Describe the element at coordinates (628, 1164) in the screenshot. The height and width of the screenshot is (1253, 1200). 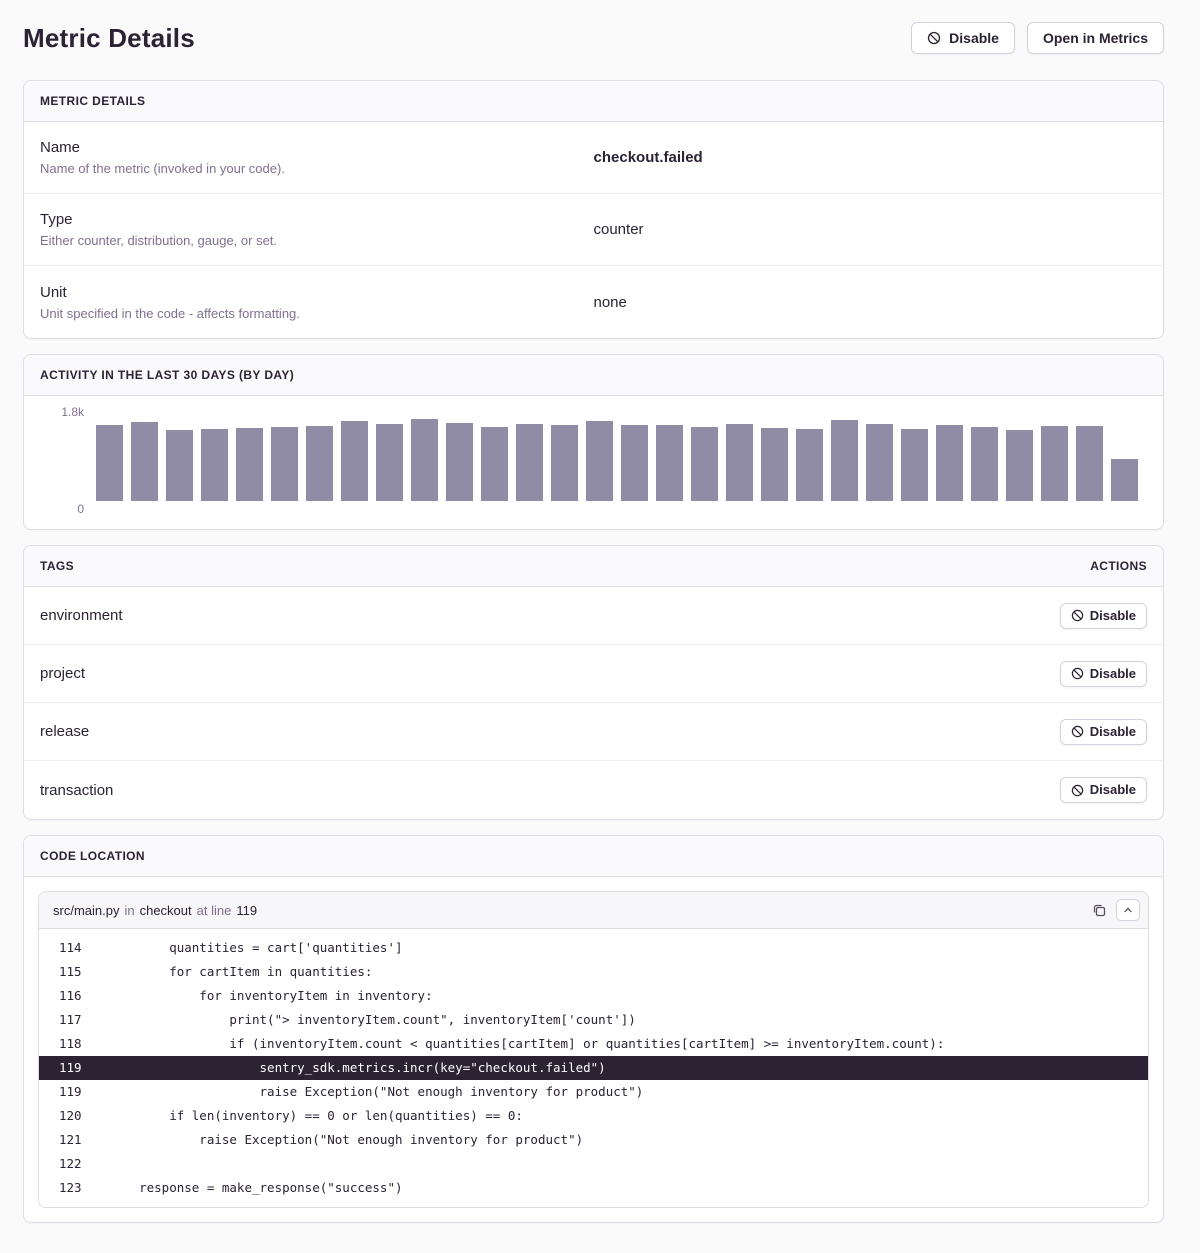
I see `code-line-text` at that location.